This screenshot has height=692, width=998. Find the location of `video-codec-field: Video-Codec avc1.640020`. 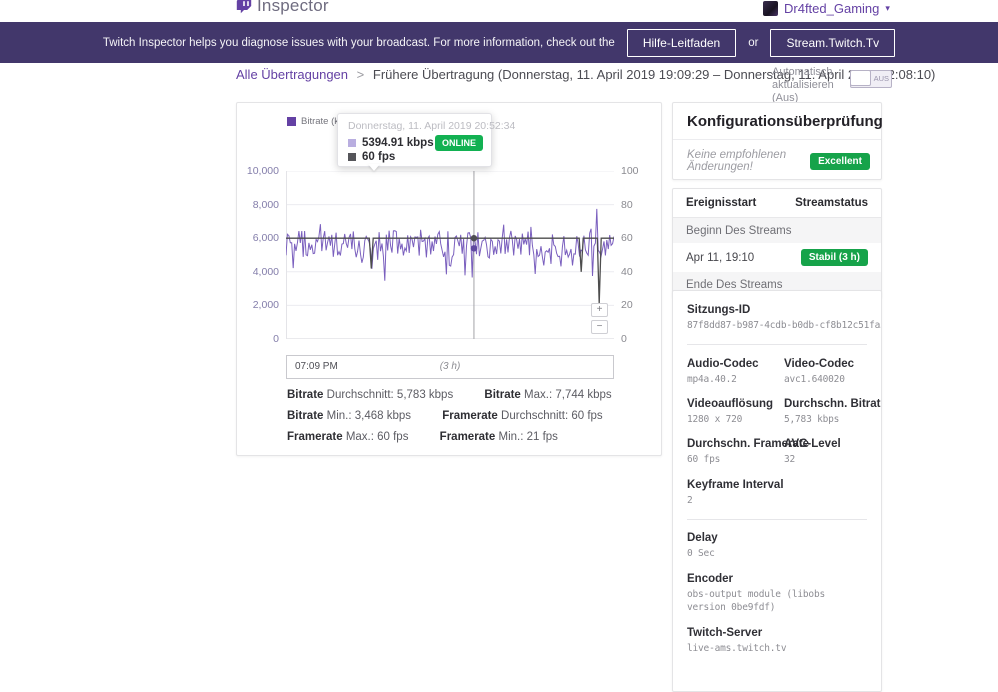

video-codec-field: Video-Codec avc1.640020 is located at coordinates (825, 372).